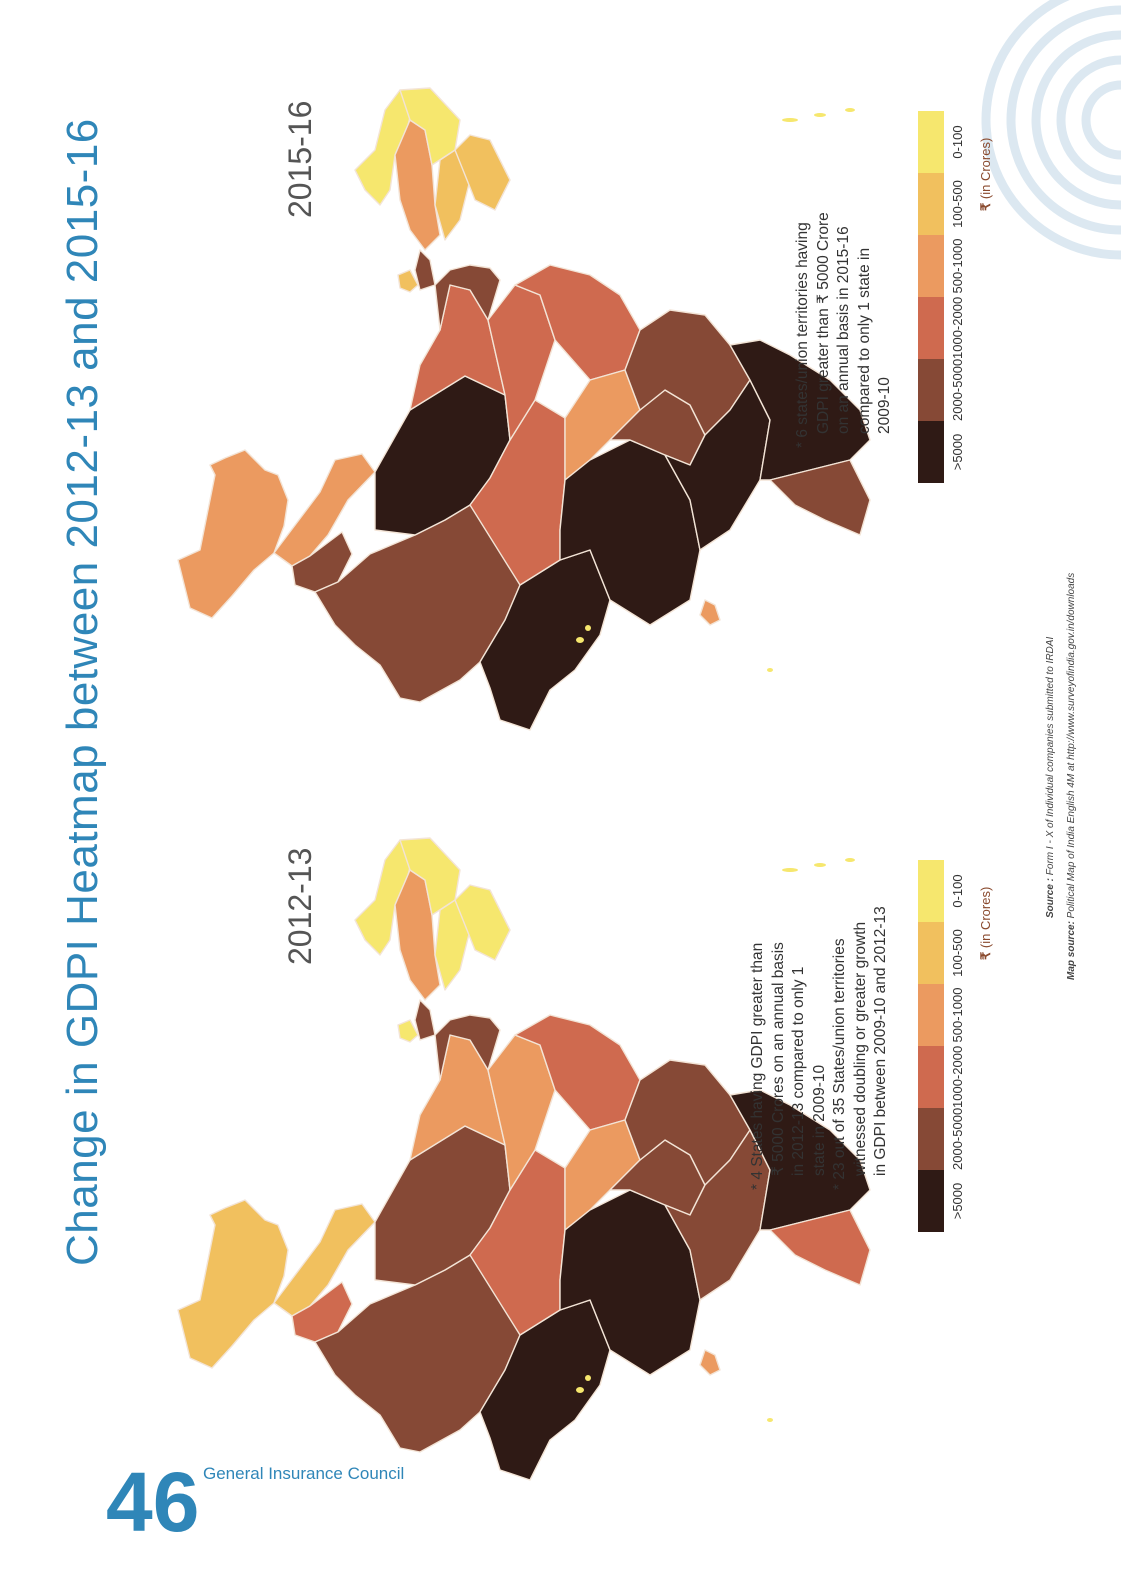 This screenshot has width=1121, height=1578. What do you see at coordinates (823, 323) in the screenshot?
I see `note-line: GDPI greater than ₹ 5000 Crore` at bounding box center [823, 323].